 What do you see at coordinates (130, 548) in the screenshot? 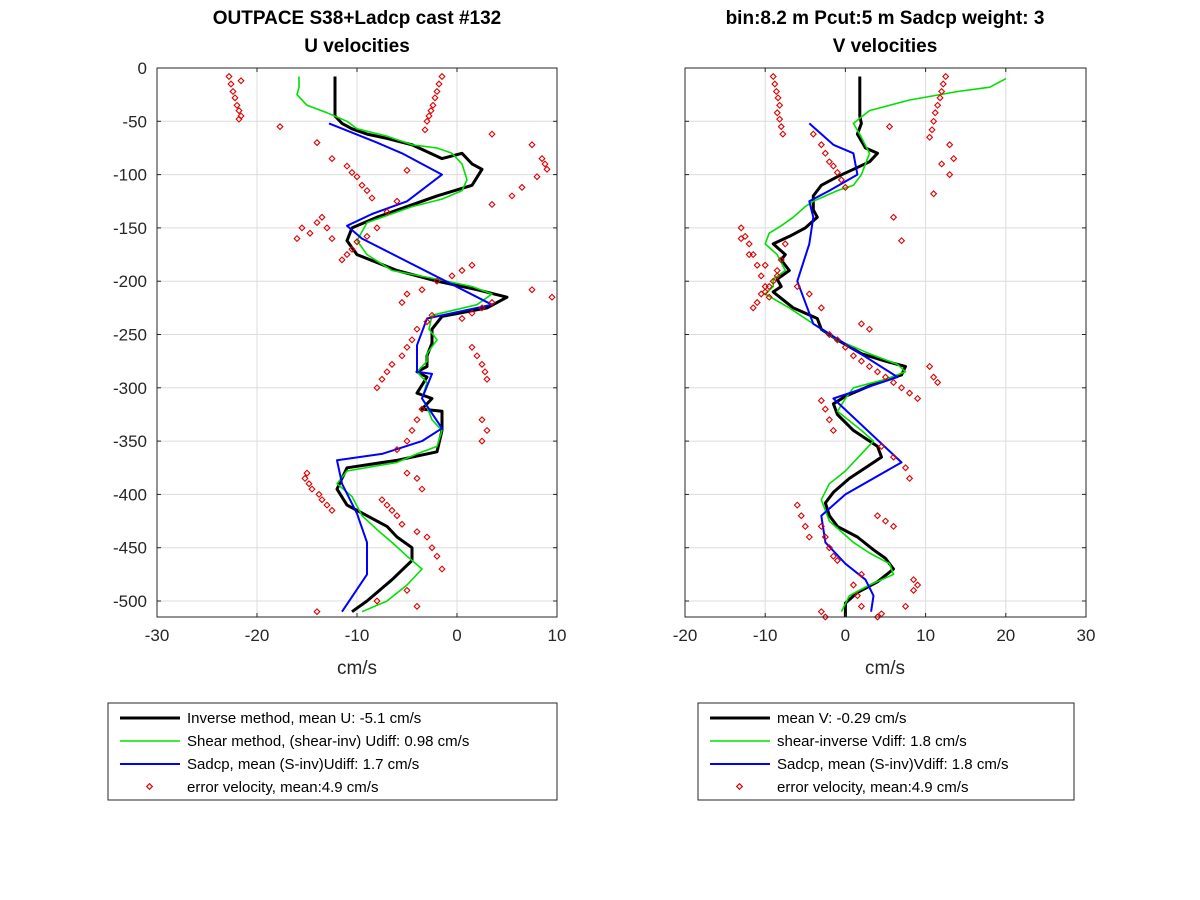
I see `u-y-tick-label: -450` at bounding box center [130, 548].